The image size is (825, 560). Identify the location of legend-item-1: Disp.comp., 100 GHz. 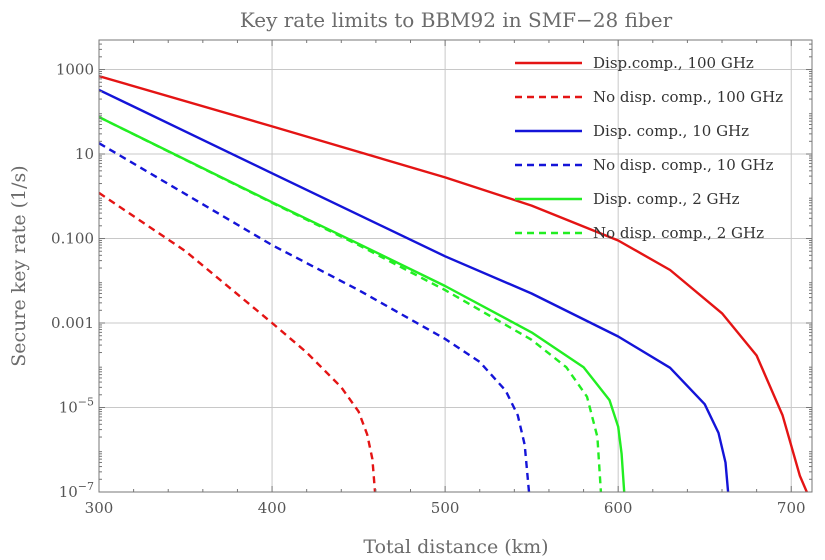
(634, 63).